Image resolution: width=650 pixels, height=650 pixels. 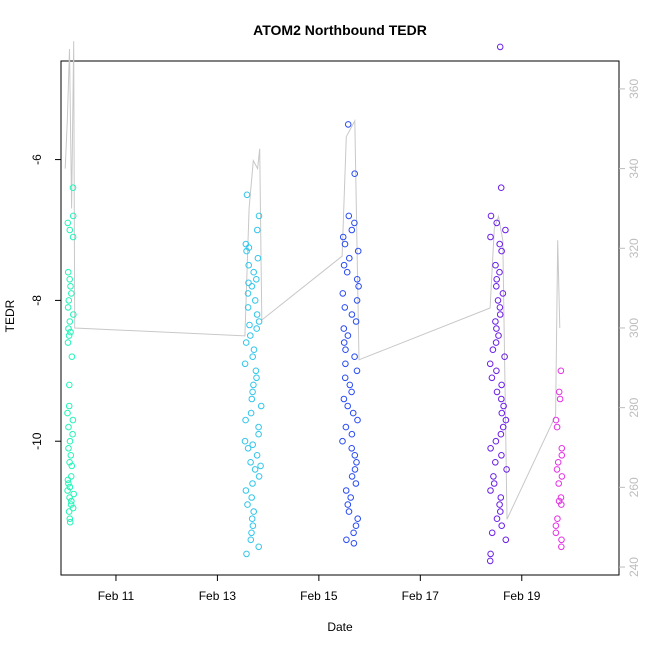 What do you see at coordinates (116, 596) in the screenshot?
I see `x-tick-label: Feb 11` at bounding box center [116, 596].